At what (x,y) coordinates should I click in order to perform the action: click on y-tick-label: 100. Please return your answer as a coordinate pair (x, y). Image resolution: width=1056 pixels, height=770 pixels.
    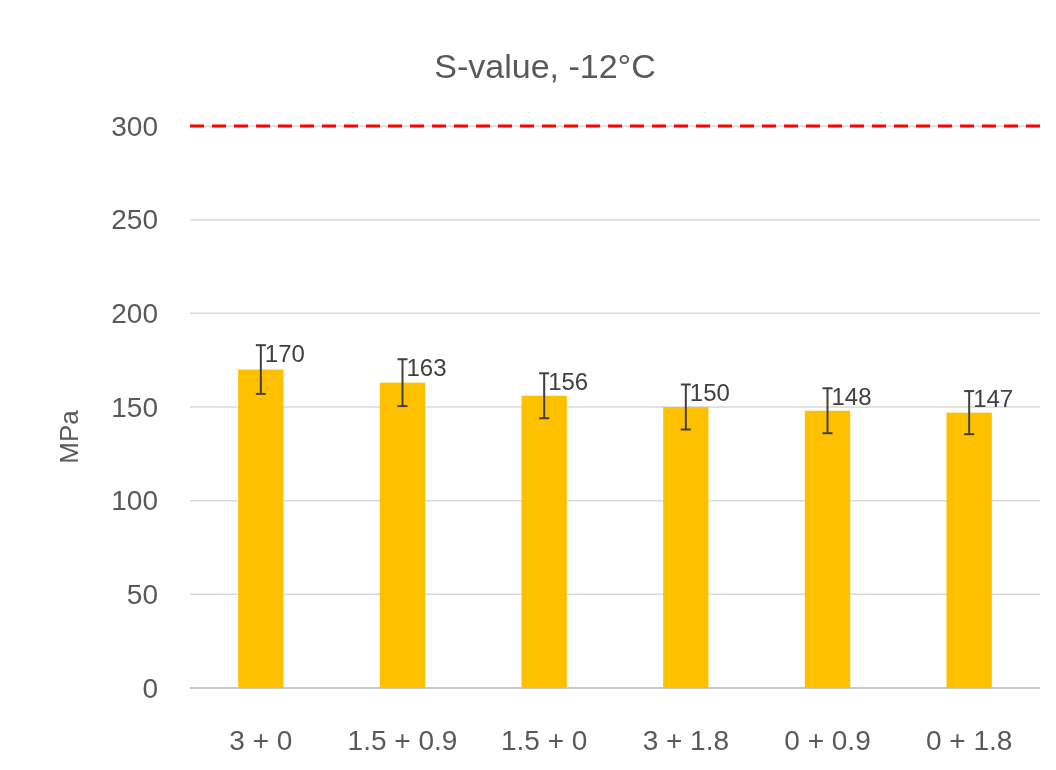
    Looking at the image, I should click on (134, 501).